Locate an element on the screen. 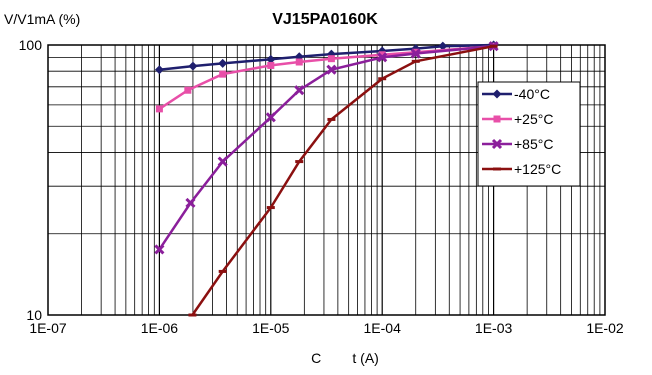 This screenshot has height=375, width=652. legend-item: +85°C is located at coordinates (517, 144).